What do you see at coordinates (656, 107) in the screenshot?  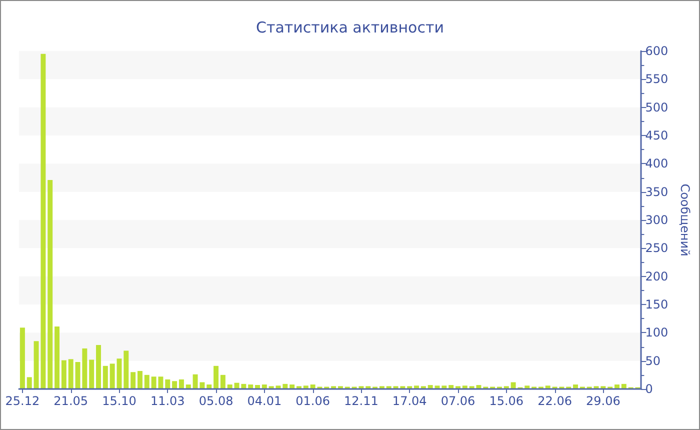 I see `y-tick-label: 500` at bounding box center [656, 107].